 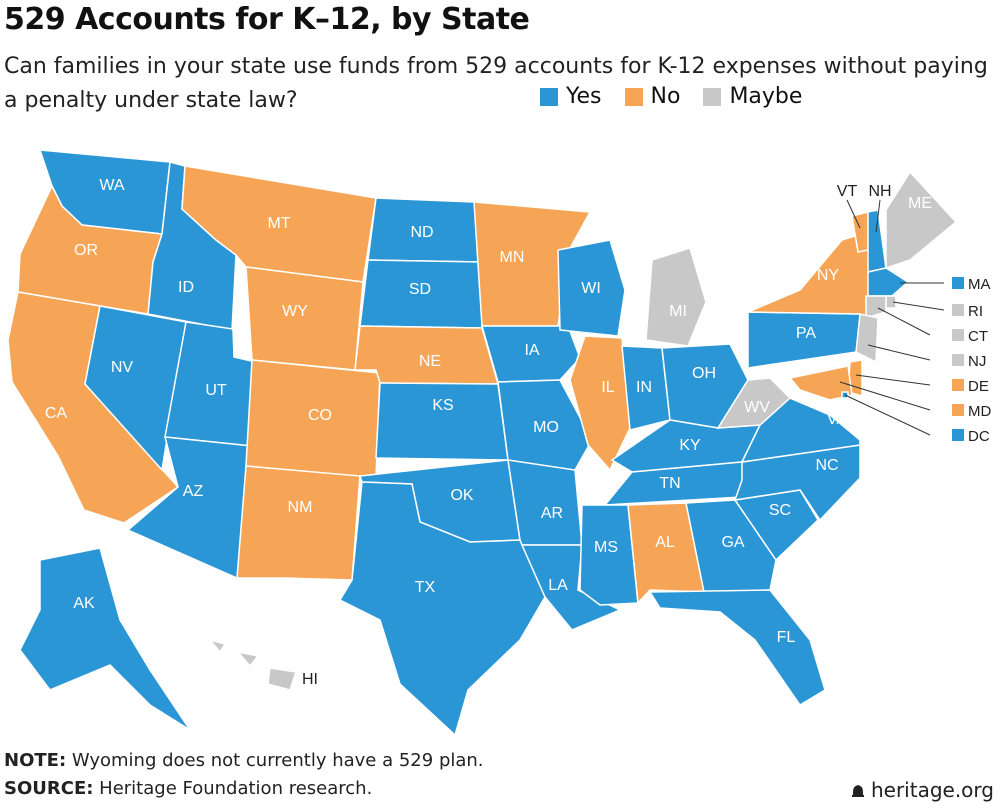 What do you see at coordinates (300, 507) in the screenshot?
I see `state-label-nm: NM` at bounding box center [300, 507].